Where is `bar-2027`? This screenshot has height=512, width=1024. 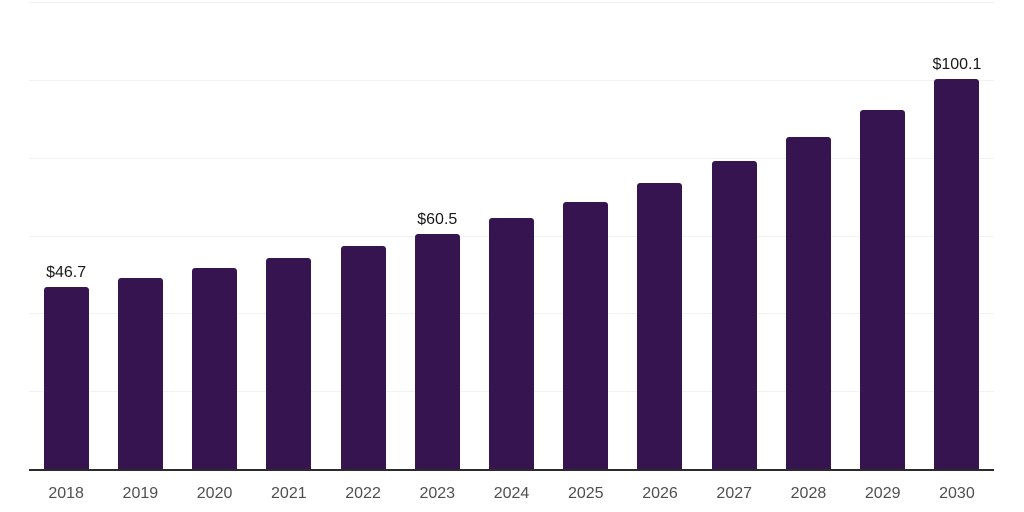 bar-2027 is located at coordinates (734, 314).